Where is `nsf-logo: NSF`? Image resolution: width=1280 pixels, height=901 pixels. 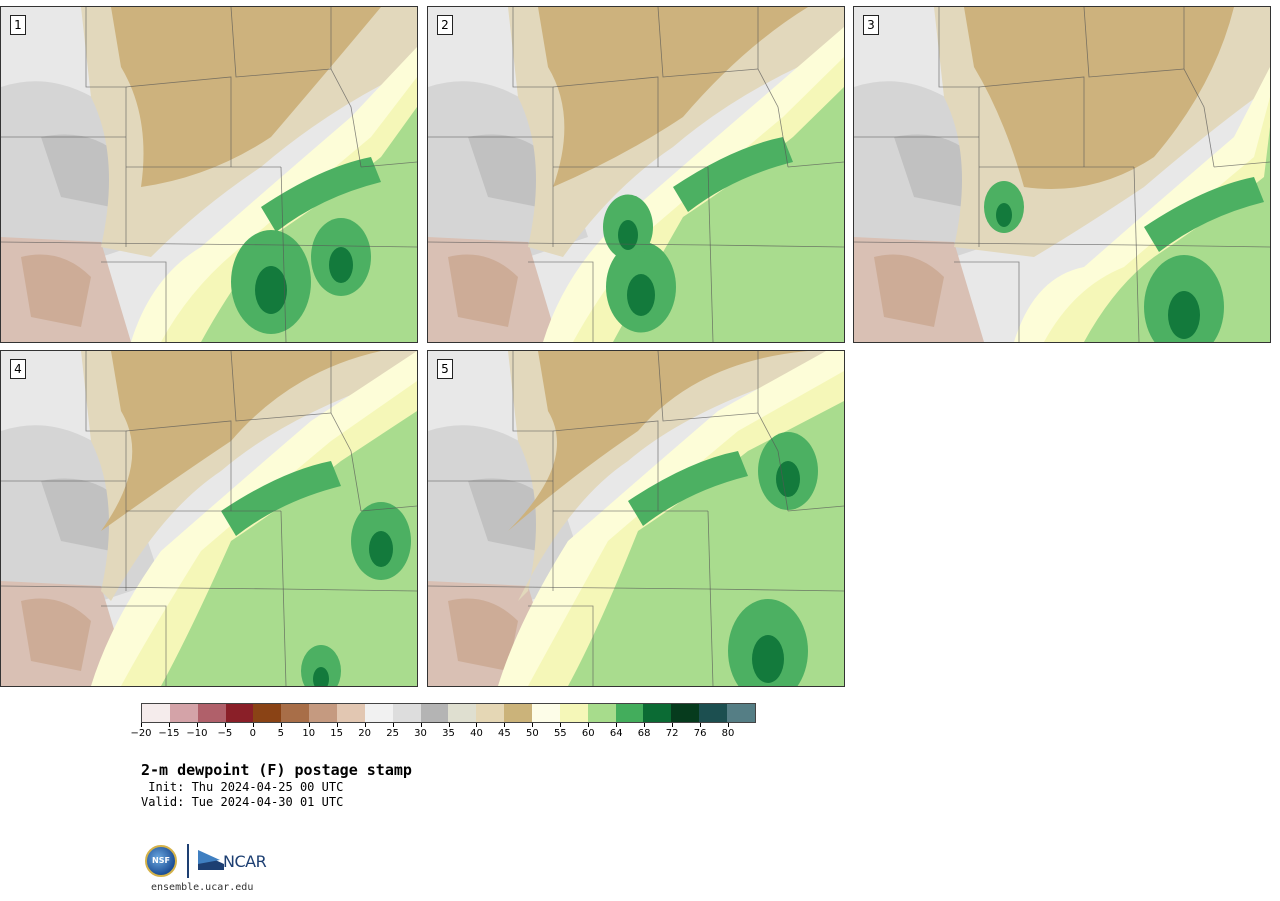
nsf-logo: NSF is located at coordinates (161, 861).